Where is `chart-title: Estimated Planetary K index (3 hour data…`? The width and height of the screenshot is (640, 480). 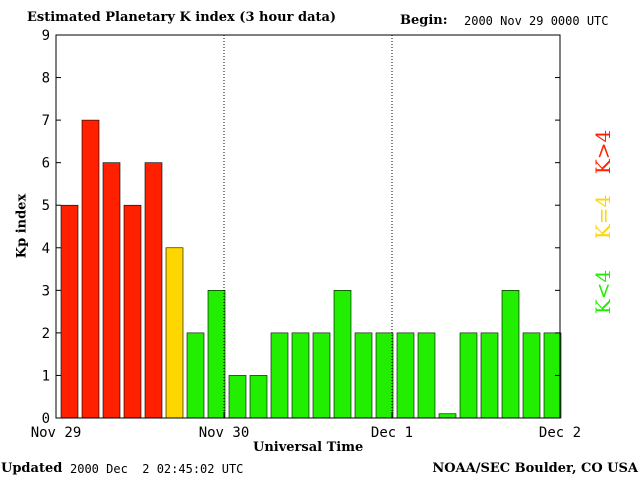
chart-title: Estimated Planetary K index (3 hour data… is located at coordinates (182, 17).